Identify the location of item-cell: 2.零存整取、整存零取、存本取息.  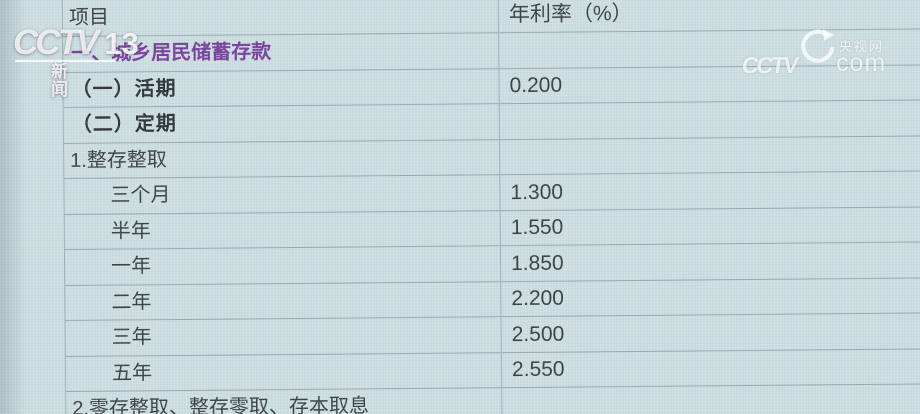
(221, 404).